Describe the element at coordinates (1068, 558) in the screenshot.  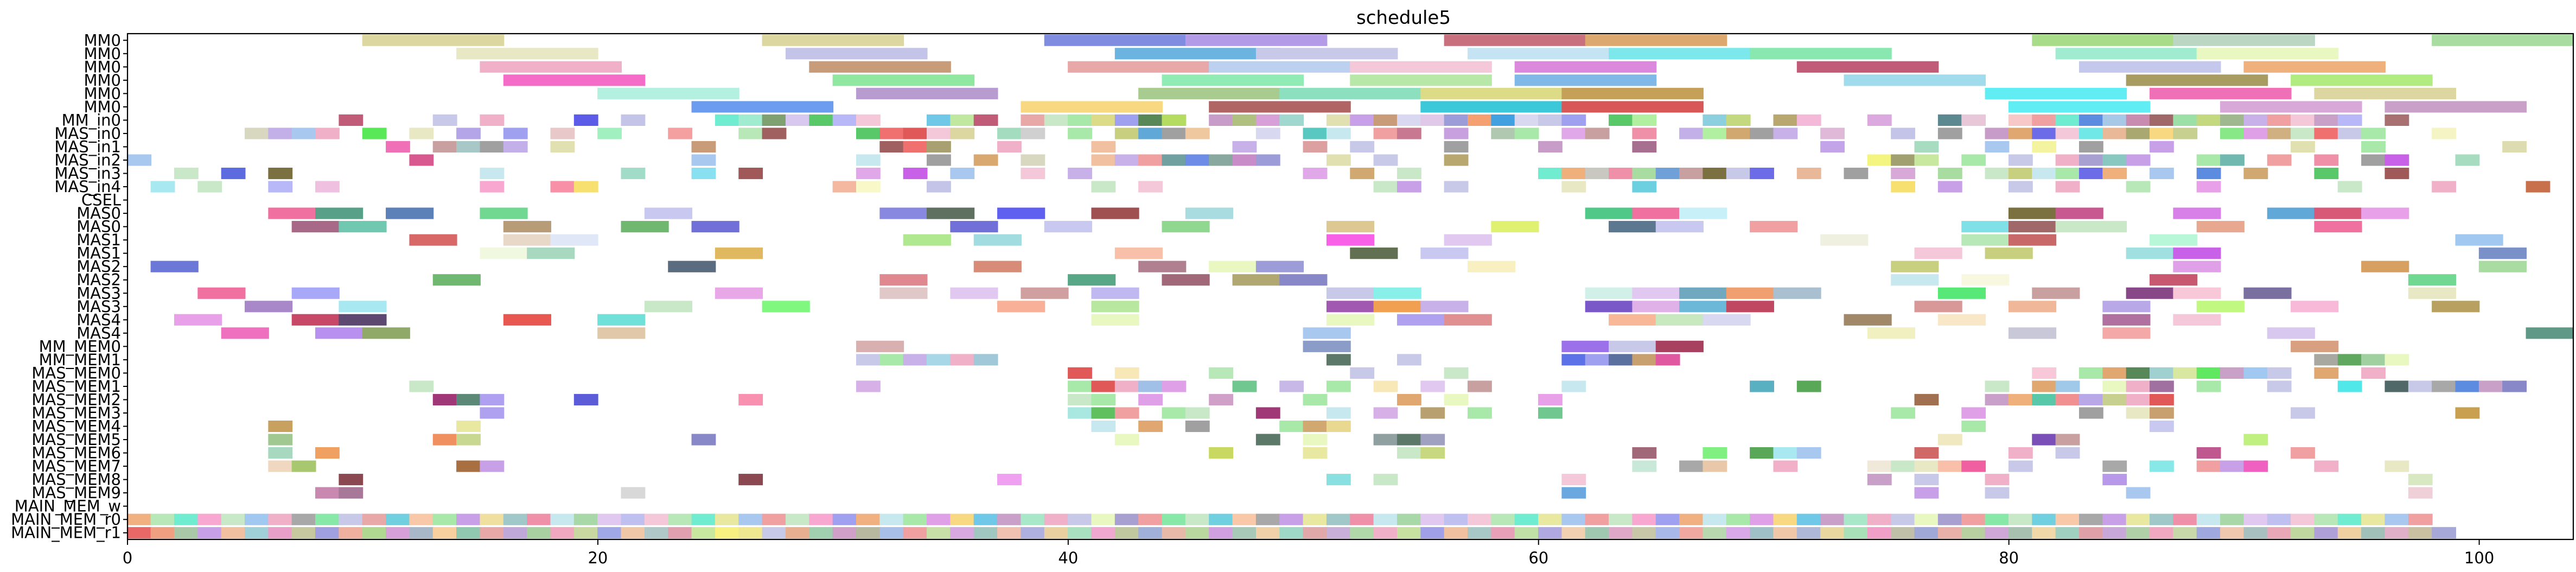
I see `x-tick-label: 40` at that location.